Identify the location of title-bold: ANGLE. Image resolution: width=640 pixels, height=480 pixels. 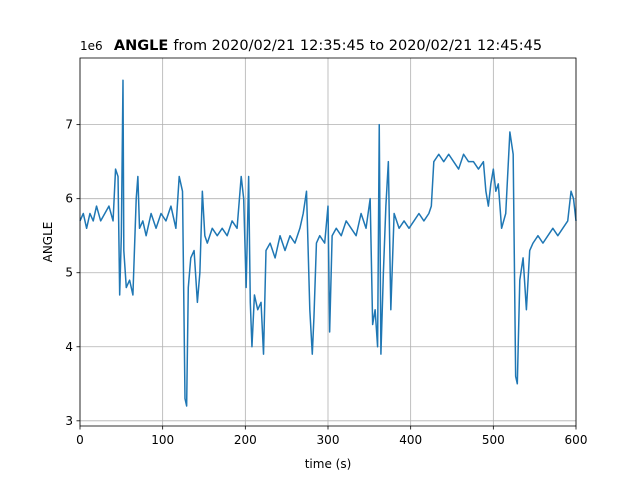
(141, 46).